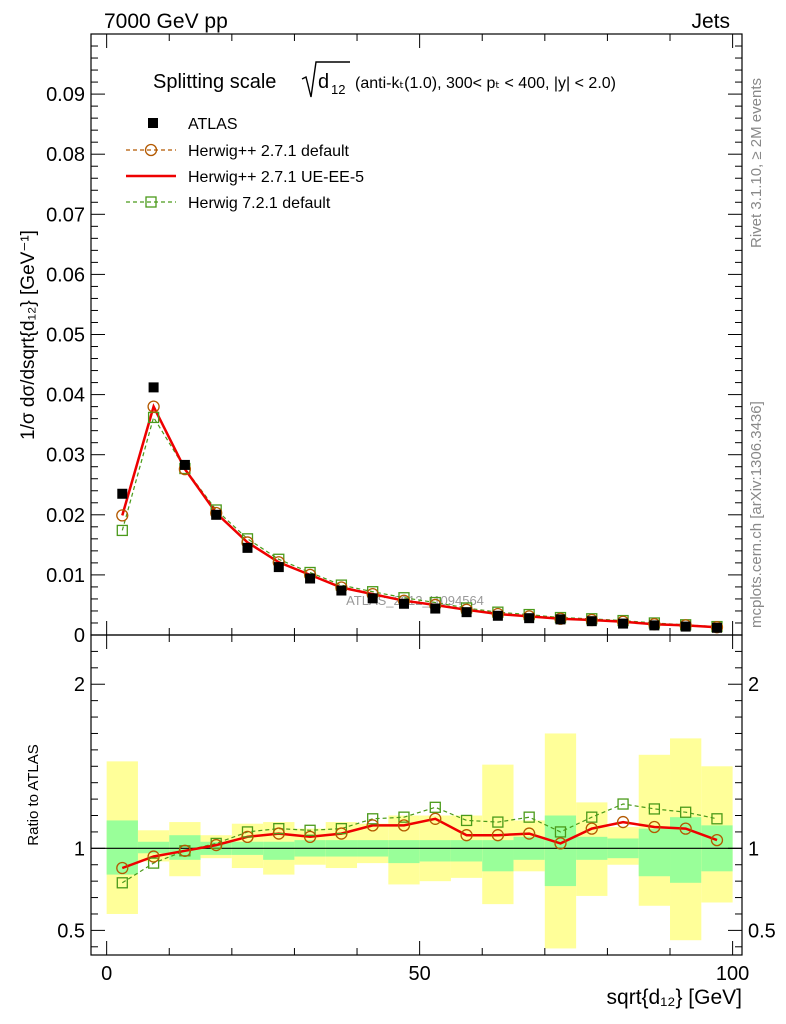 This screenshot has height=1024, width=786. What do you see at coordinates (338, 89) in the screenshot?
I see `chart-title-sqrt-sub: 12` at bounding box center [338, 89].